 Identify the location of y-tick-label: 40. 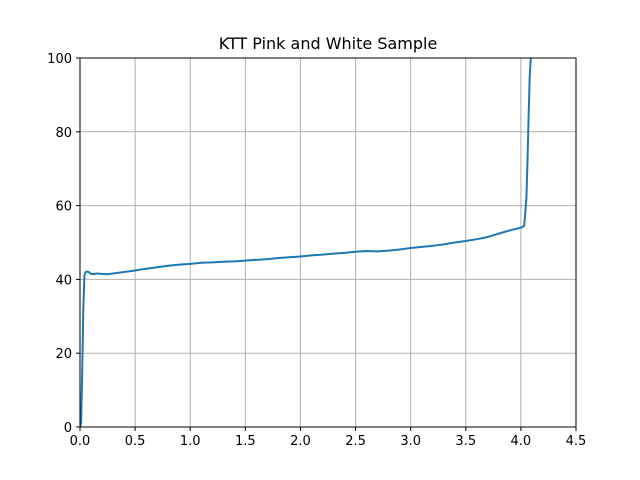
(63, 280).